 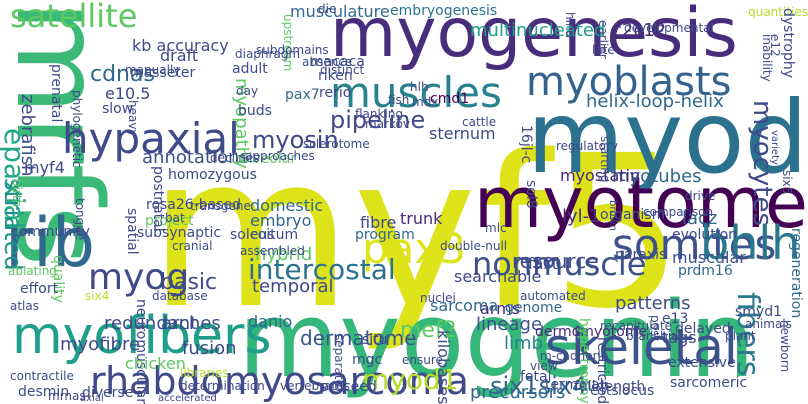 I want to click on word-17: rhabdomyosarcoma, so click(x=279, y=381).